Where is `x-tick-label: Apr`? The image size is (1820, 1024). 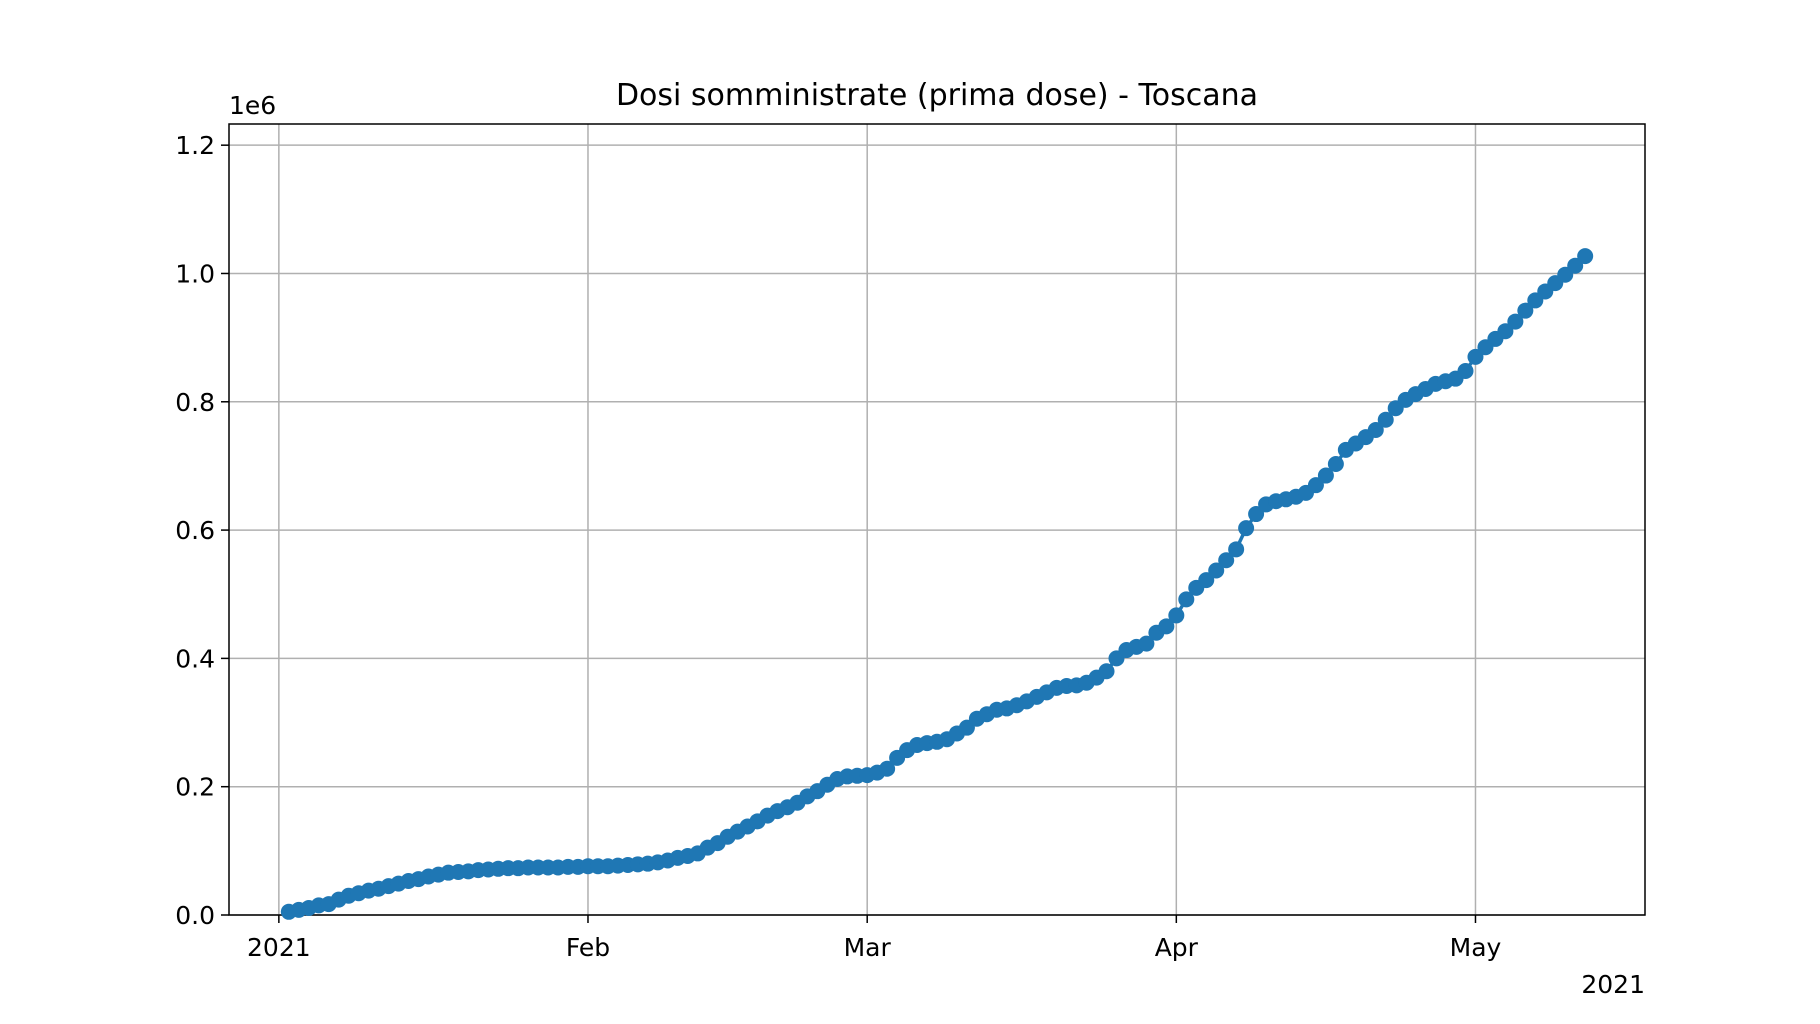
x-tick-label: Apr is located at coordinates (1177, 947).